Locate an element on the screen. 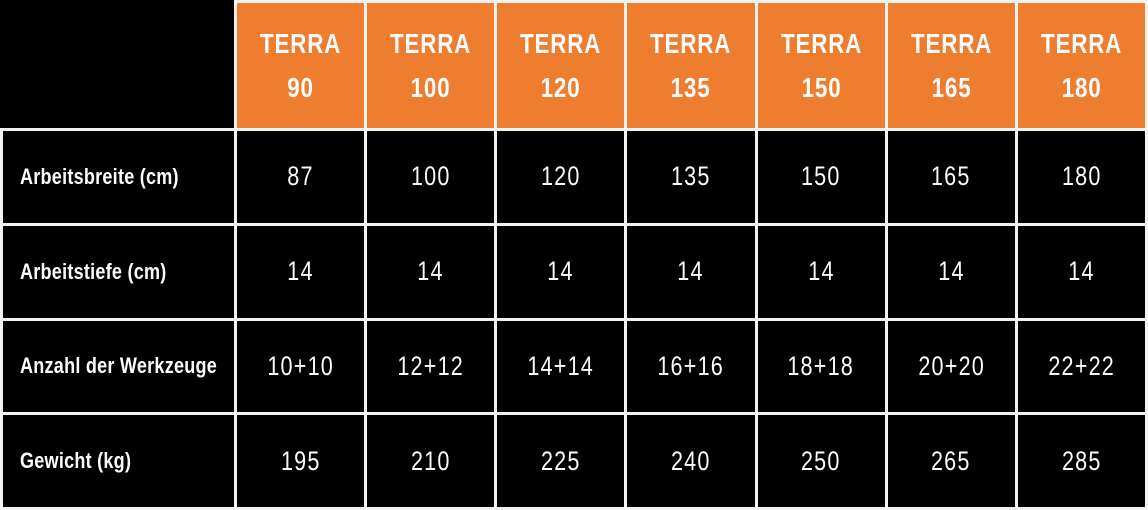 The width and height of the screenshot is (1148, 510). row-label: Arbeitsbreite (cm) is located at coordinates (118, 177).